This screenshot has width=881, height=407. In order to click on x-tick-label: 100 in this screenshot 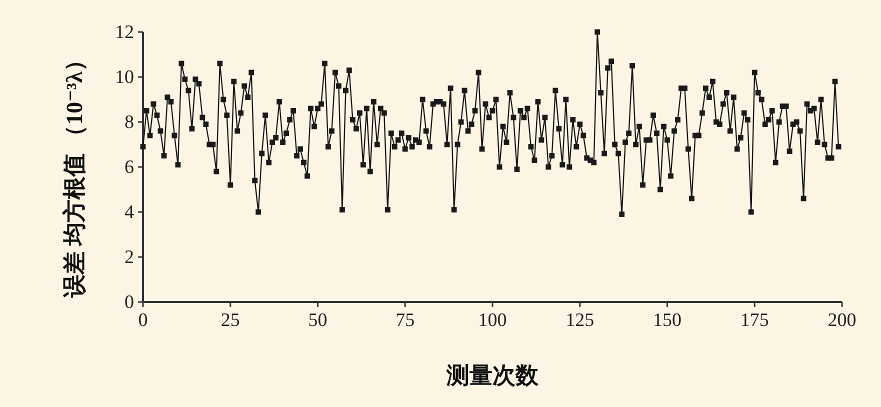, I will do `click(492, 320)`.